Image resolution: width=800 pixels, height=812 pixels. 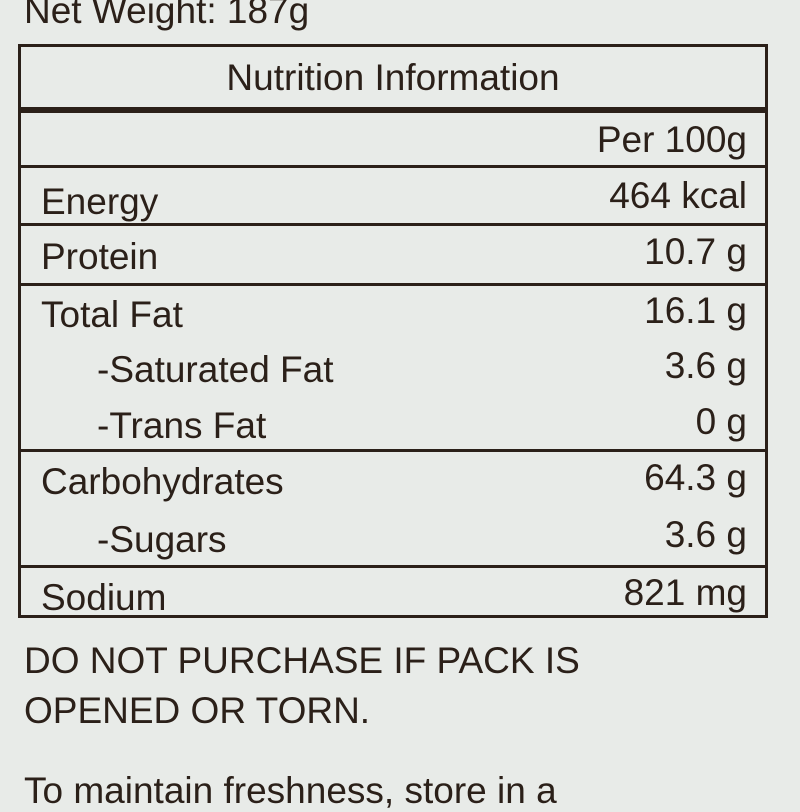 I want to click on row-label-total-fat: Total Fat, so click(x=112, y=314).